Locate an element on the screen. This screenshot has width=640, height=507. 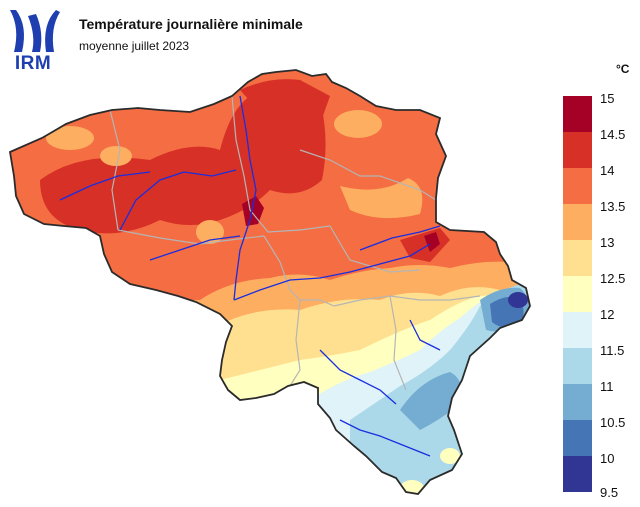
legend-tick: 15 is located at coordinates (607, 98).